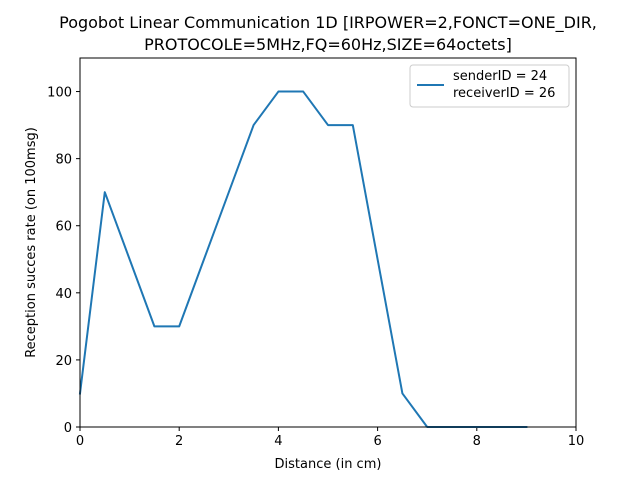 The width and height of the screenshot is (640, 480). What do you see at coordinates (330, 438) in the screenshot?
I see `x-axis-ticks: 0 2 4 6 8 10` at bounding box center [330, 438].